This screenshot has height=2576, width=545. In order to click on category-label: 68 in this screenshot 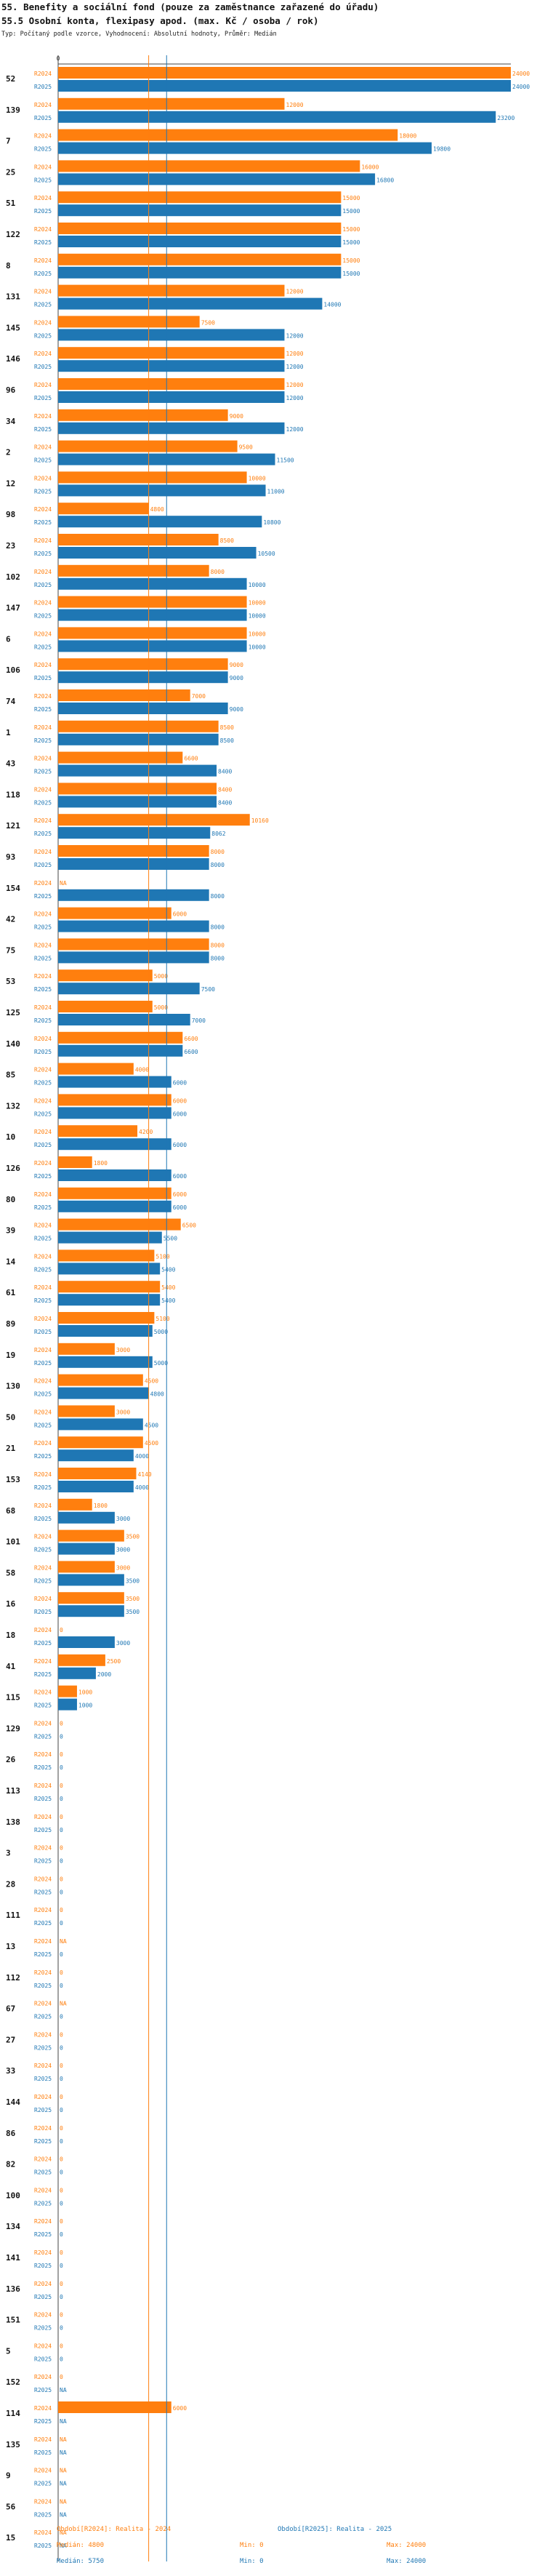, I will do `click(10, 1511)`.